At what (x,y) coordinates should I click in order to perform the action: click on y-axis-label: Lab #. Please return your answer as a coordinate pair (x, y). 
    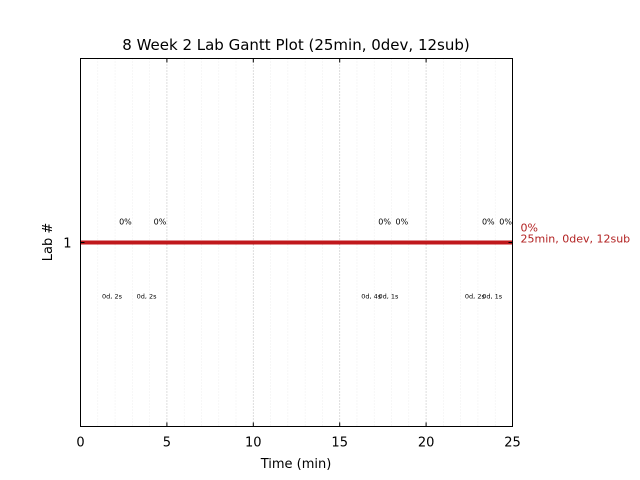
    Looking at the image, I should click on (48, 242).